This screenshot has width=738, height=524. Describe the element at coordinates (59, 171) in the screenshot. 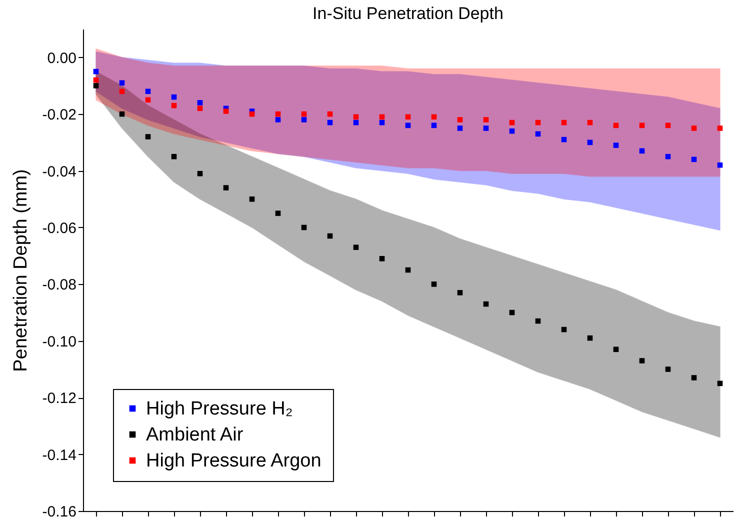

I see `y-tick-label: -0.04` at that location.